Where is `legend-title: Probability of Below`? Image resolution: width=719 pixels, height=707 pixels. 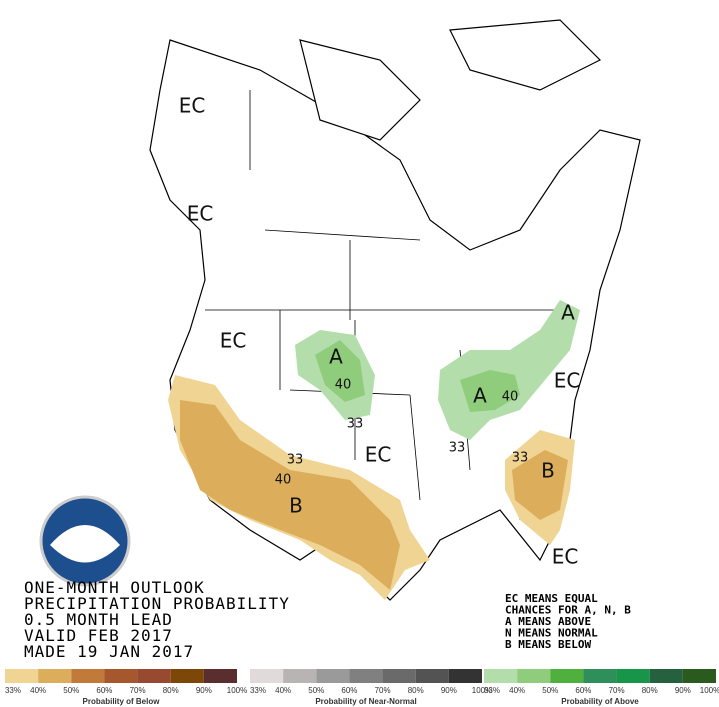
legend-title: Probability of Below is located at coordinates (122, 701).